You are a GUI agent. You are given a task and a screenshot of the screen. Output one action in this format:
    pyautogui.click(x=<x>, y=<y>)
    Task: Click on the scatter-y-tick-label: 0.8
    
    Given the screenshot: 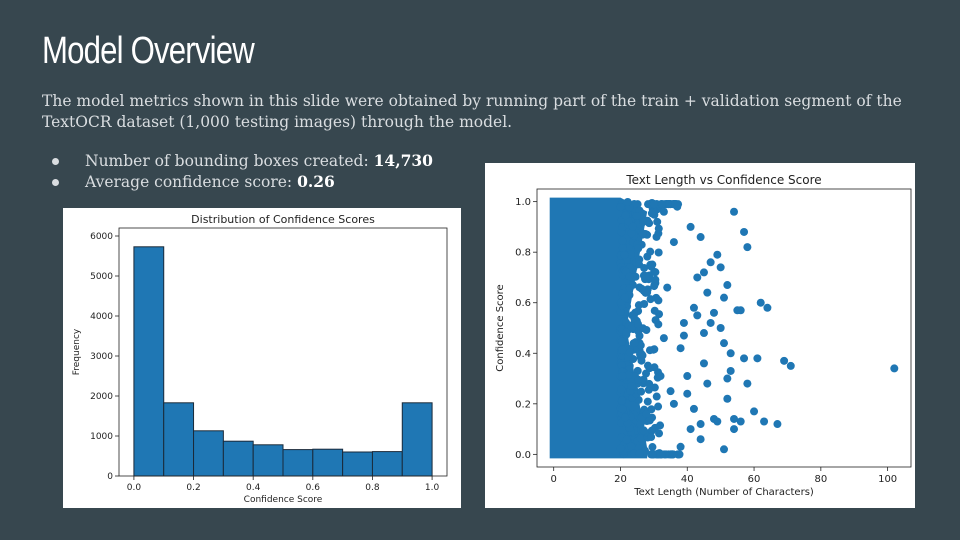 What is the action you would take?
    pyautogui.click(x=523, y=253)
    